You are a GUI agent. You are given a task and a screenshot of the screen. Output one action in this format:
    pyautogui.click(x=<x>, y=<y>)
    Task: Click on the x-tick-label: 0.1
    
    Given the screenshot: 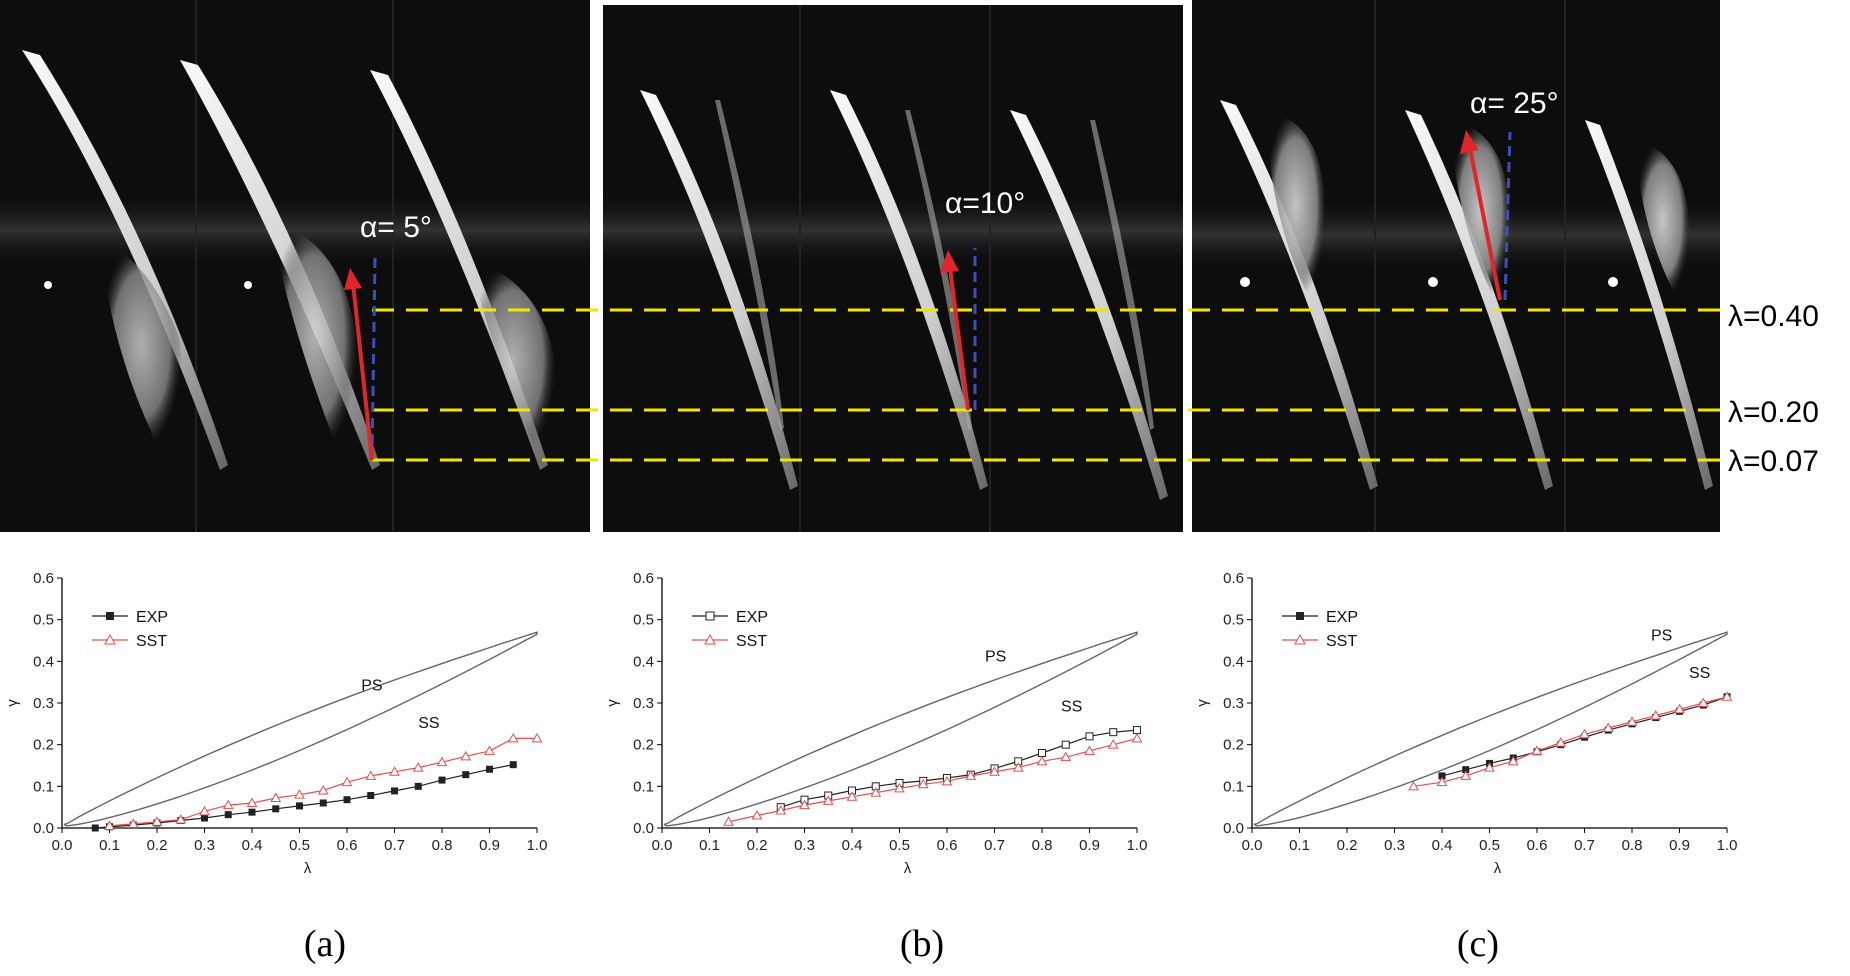 What is the action you would take?
    pyautogui.click(x=109, y=845)
    